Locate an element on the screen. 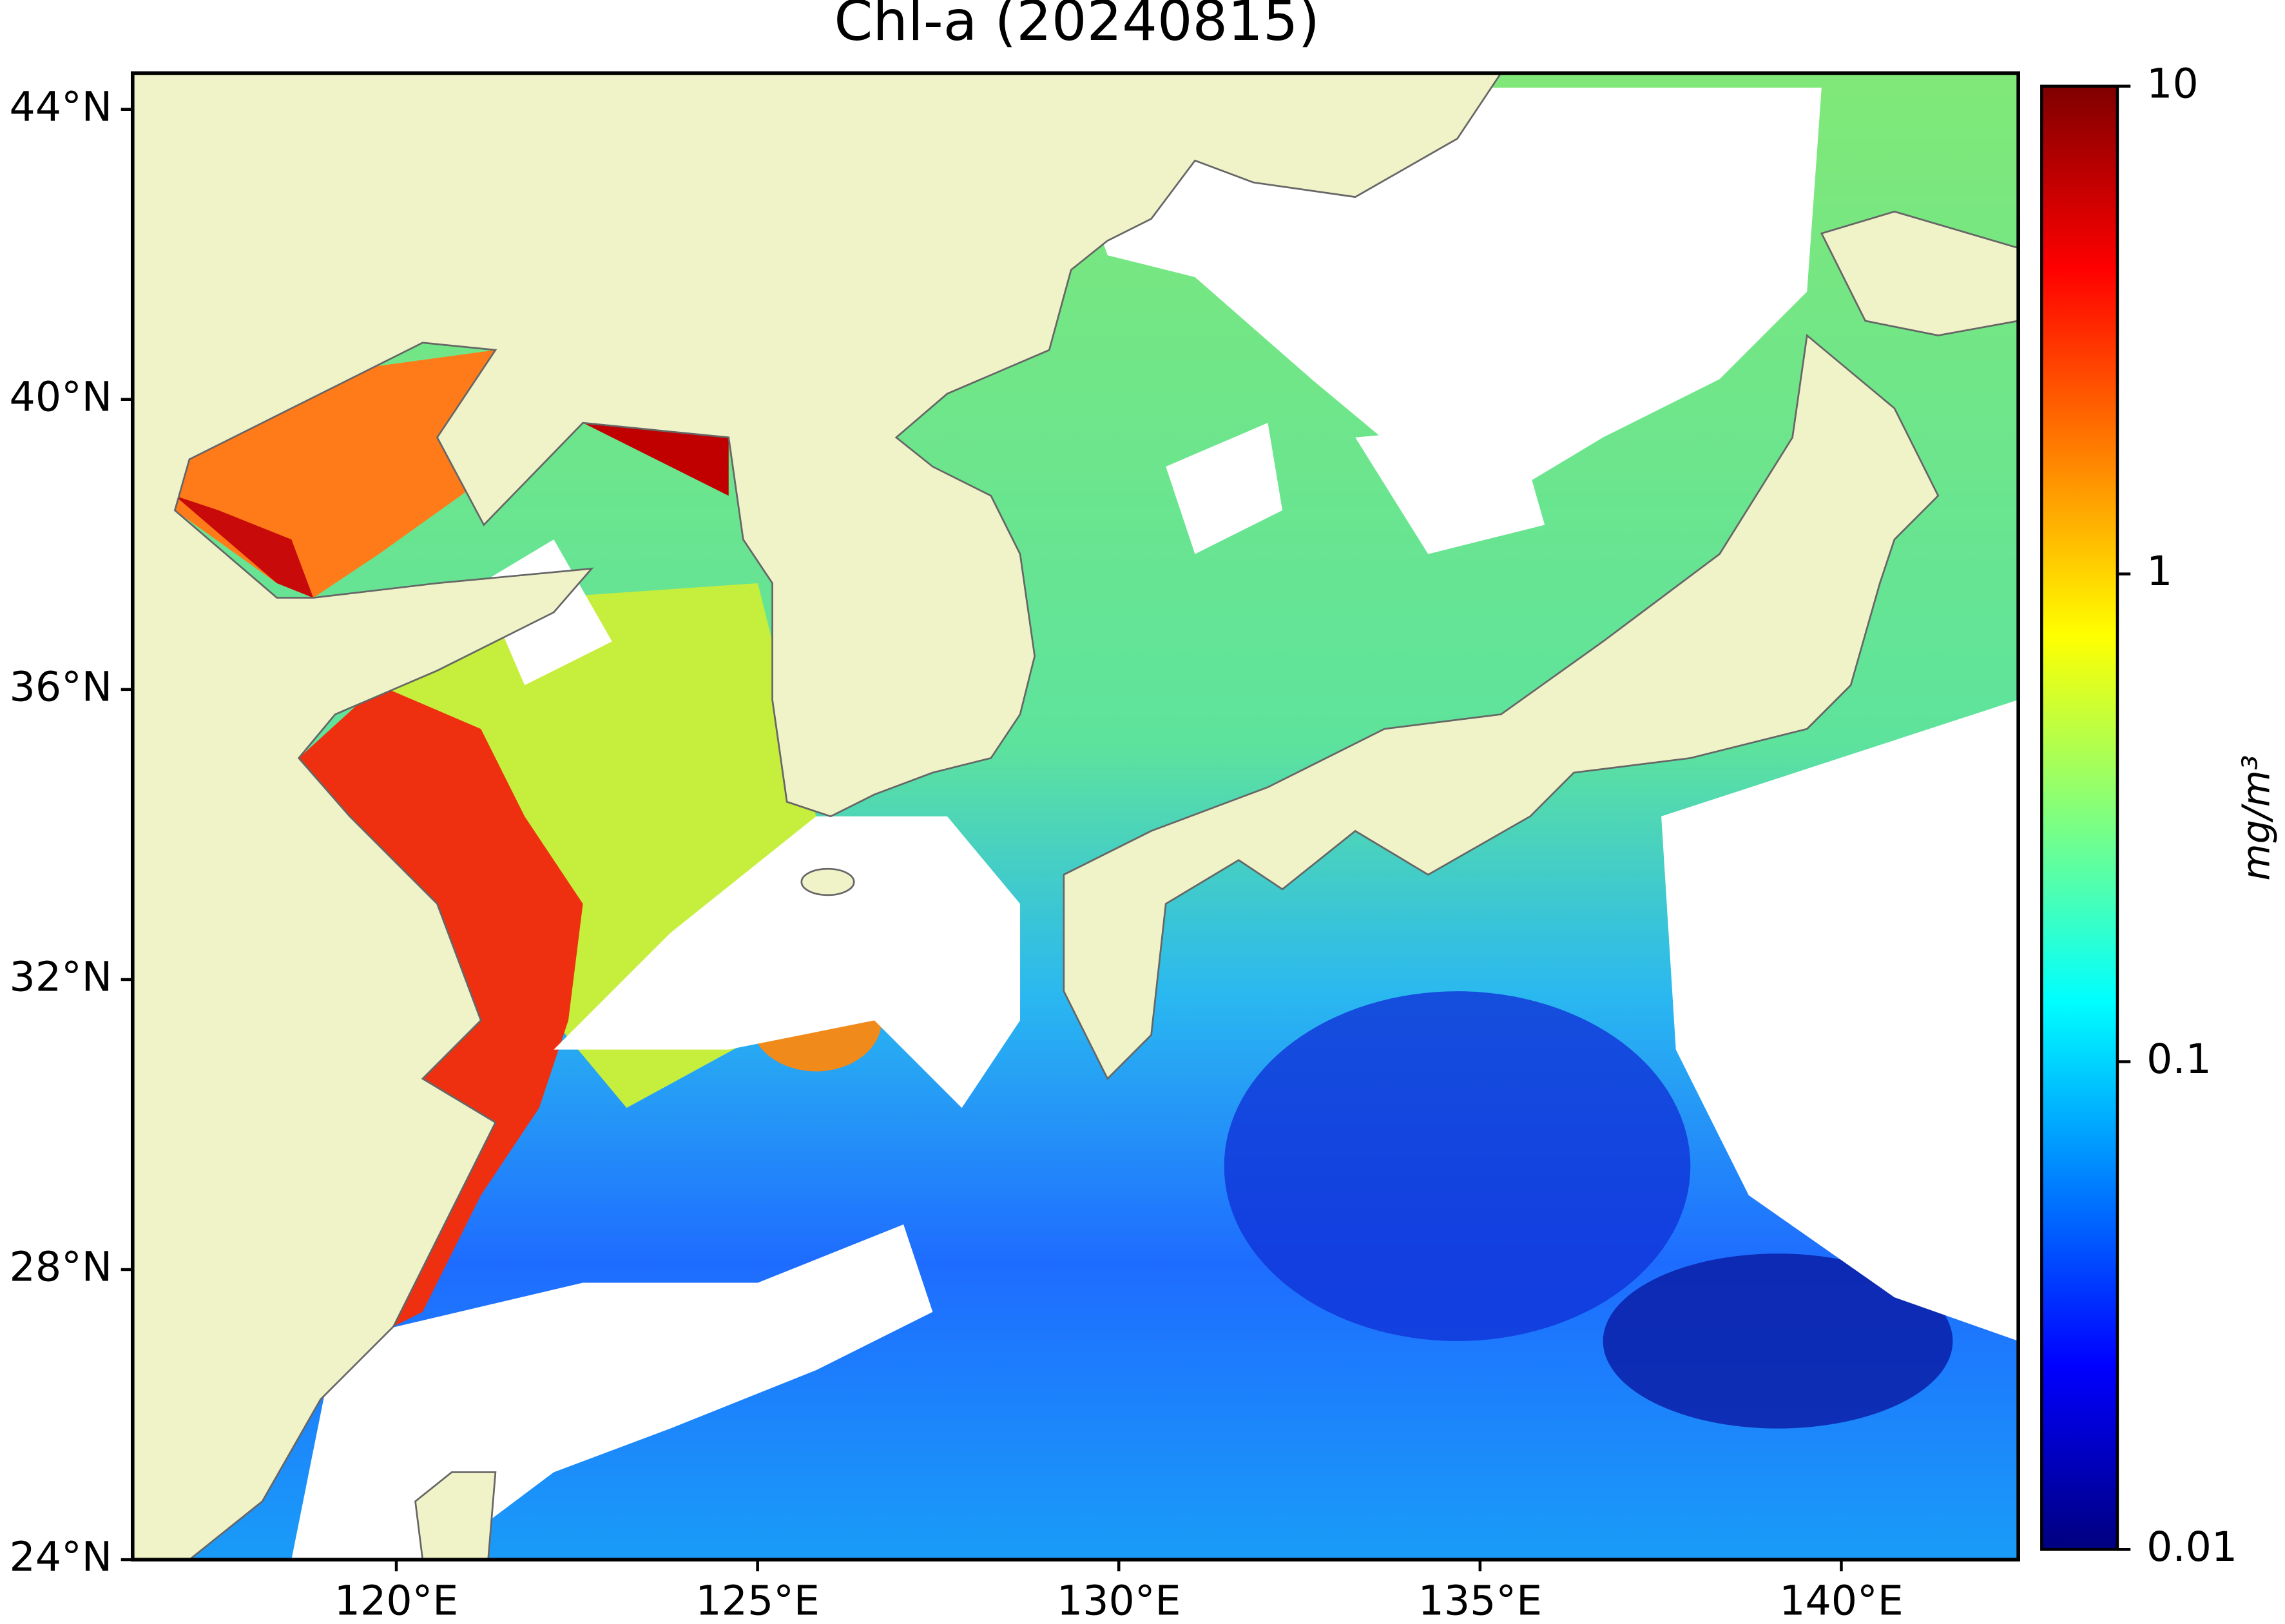  y-tick-label: 28°N is located at coordinates (61, 1267).